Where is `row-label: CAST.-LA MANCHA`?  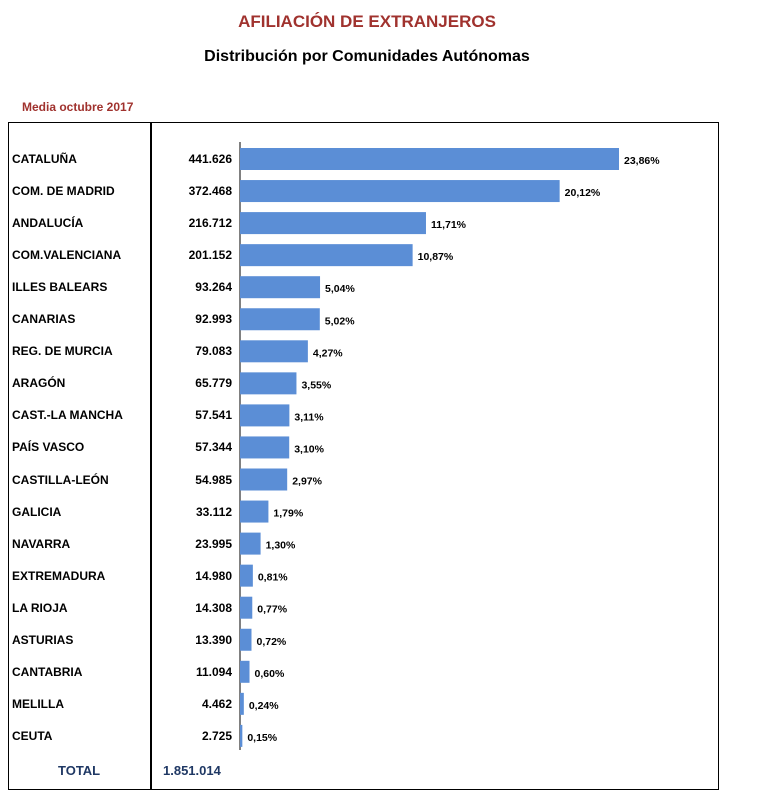
row-label: CAST.-LA MANCHA is located at coordinates (67, 415).